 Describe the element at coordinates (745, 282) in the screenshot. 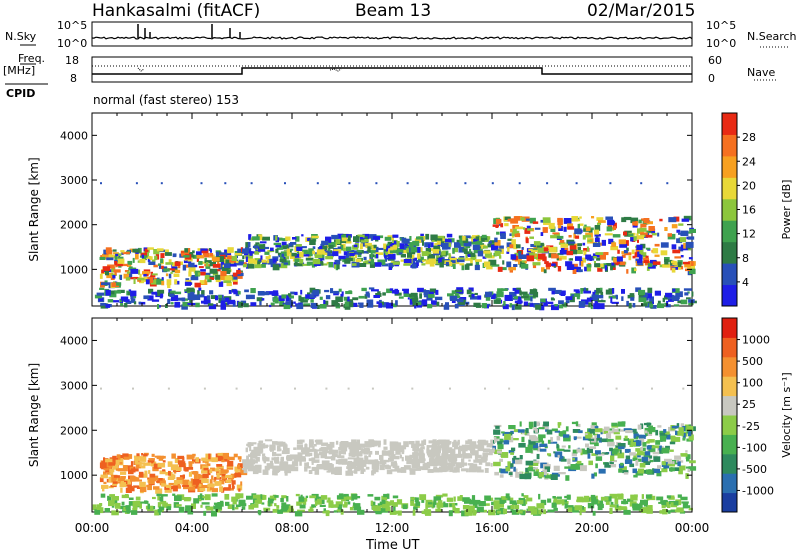

I see `colorbar-tick-label: 4` at that location.